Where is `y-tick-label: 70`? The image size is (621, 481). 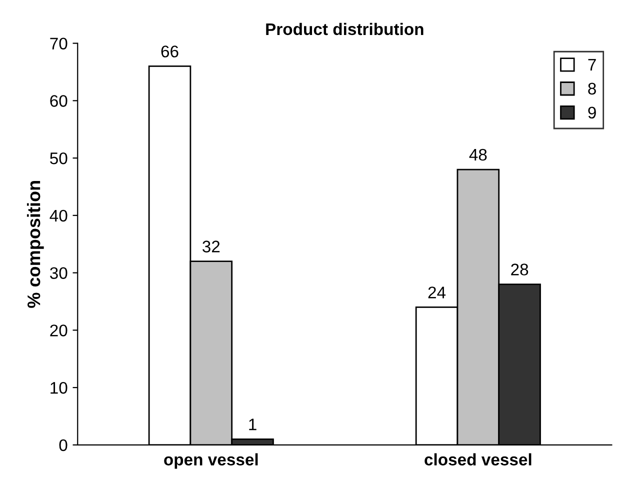 y-tick-label: 70 is located at coordinates (59, 44).